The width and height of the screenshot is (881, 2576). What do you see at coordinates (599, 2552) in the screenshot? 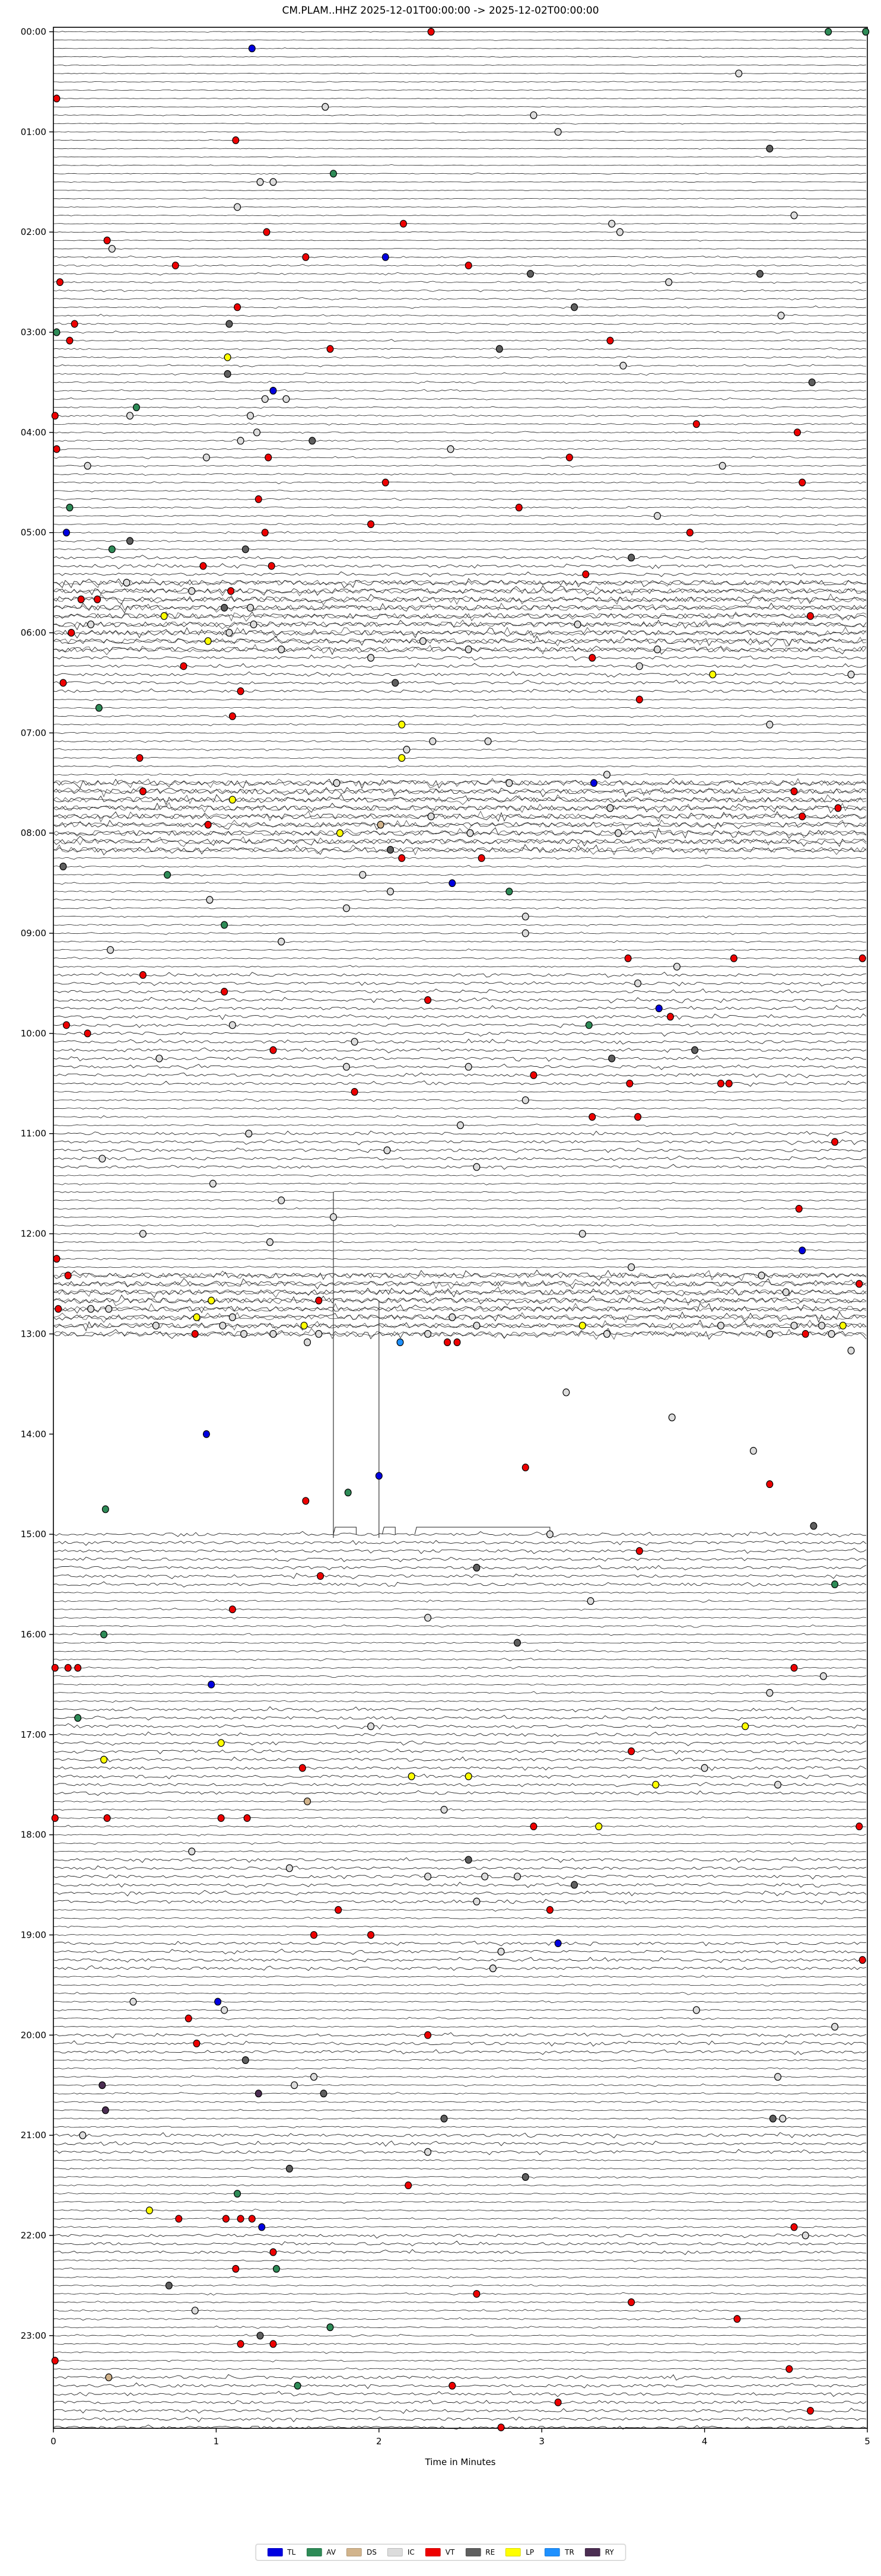
I see `legend-item-RY: RY` at bounding box center [599, 2552].